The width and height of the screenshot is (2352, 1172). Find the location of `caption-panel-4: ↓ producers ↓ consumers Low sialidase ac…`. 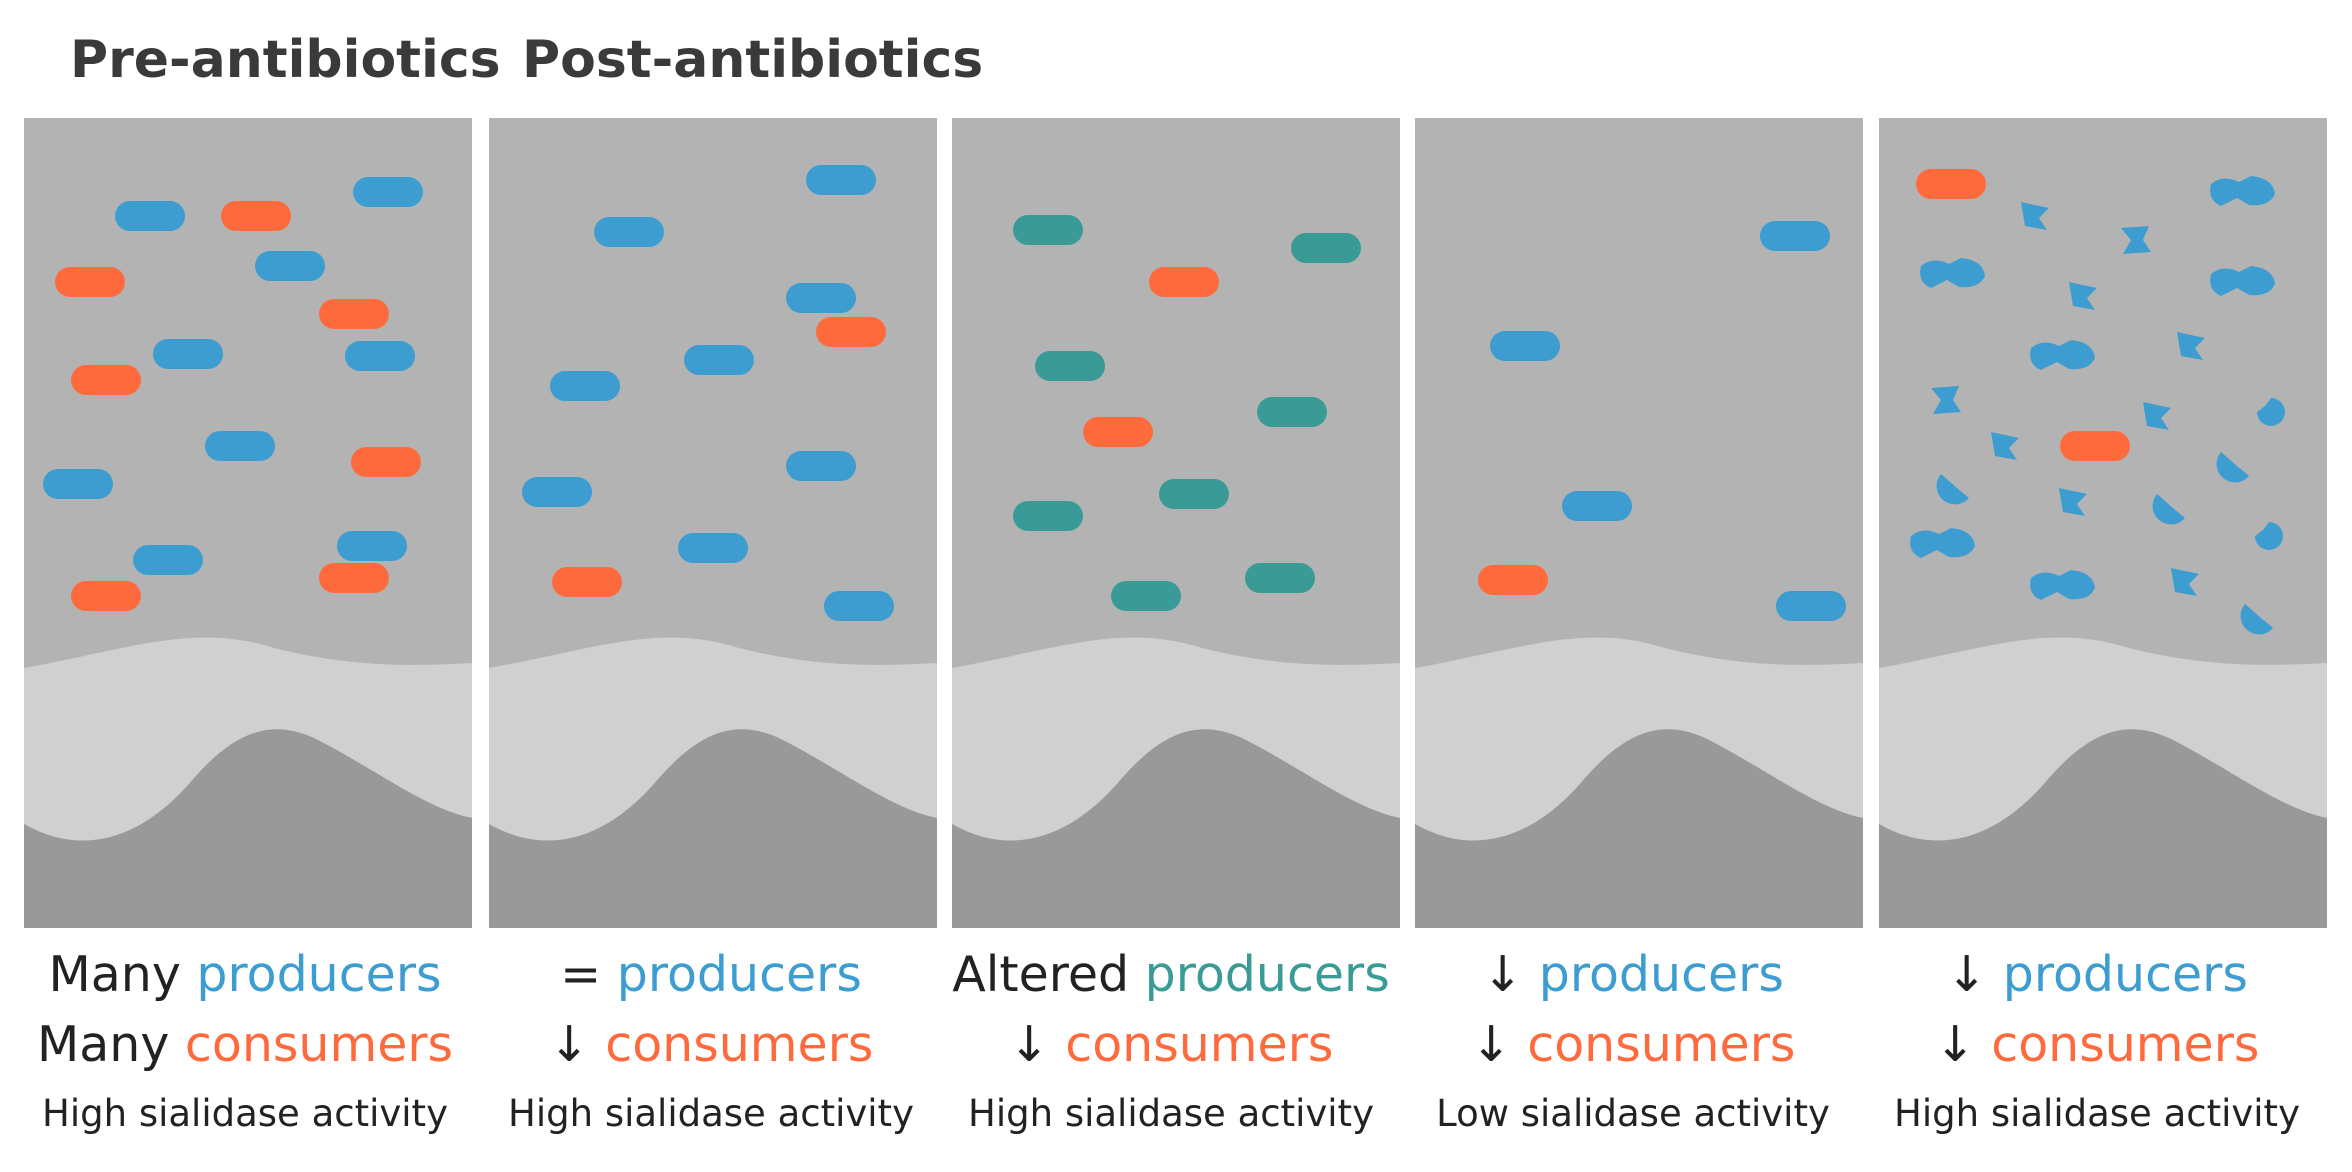

caption-panel-4: ↓ producers ↓ consumers Low sialidase ac… is located at coordinates (1633, 1042).